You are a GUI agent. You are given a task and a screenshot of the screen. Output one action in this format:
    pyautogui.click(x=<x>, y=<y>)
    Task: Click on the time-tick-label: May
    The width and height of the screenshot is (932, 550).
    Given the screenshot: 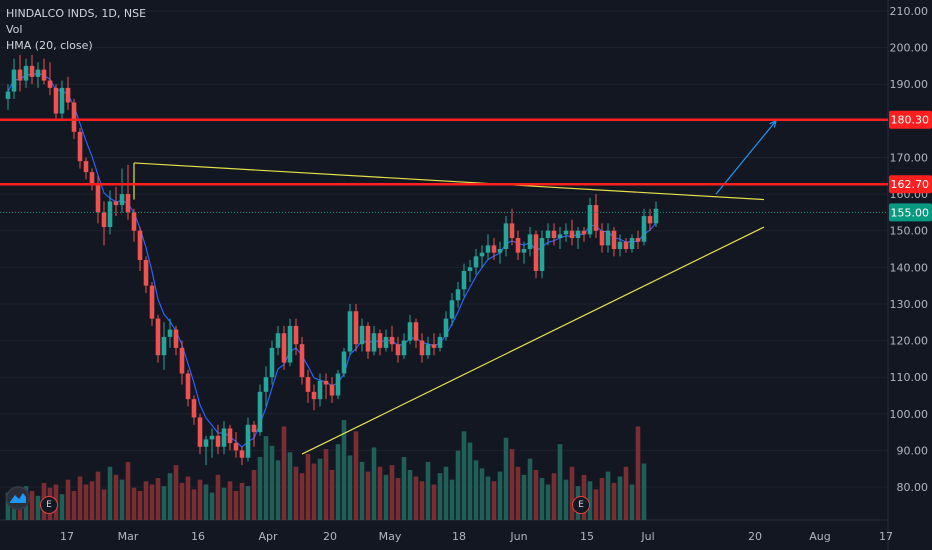 What is the action you would take?
    pyautogui.click(x=390, y=536)
    